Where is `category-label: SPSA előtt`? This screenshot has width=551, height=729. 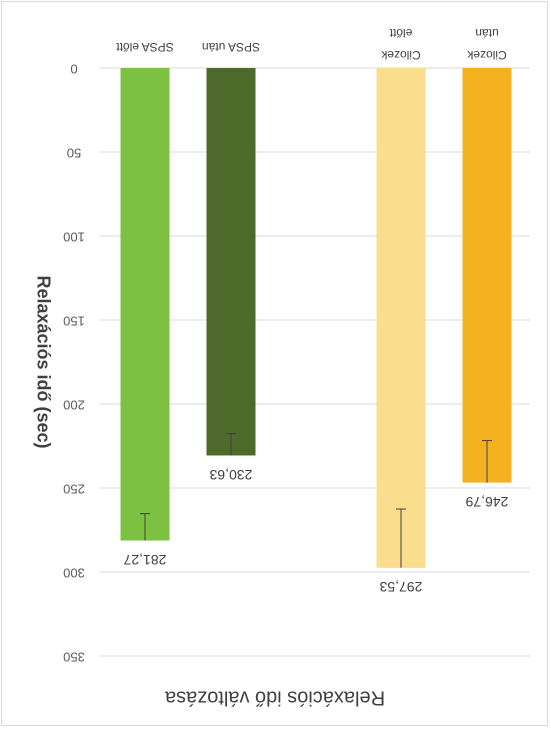 category-label: SPSA előtt is located at coordinates (145, 47).